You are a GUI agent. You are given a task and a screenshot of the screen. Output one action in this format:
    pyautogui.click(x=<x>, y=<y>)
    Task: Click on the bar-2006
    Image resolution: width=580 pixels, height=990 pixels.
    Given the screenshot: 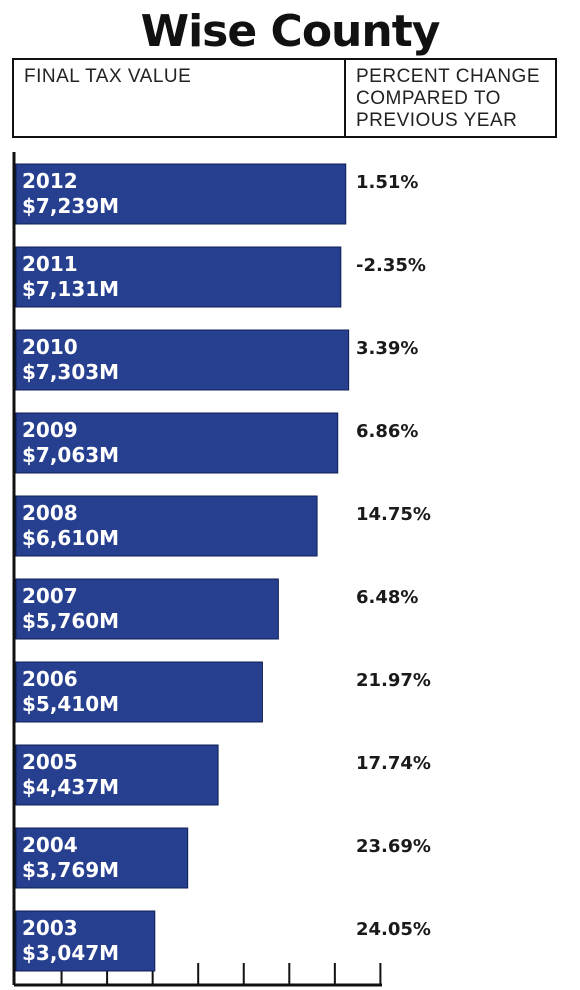 What is the action you would take?
    pyautogui.click(x=139, y=692)
    